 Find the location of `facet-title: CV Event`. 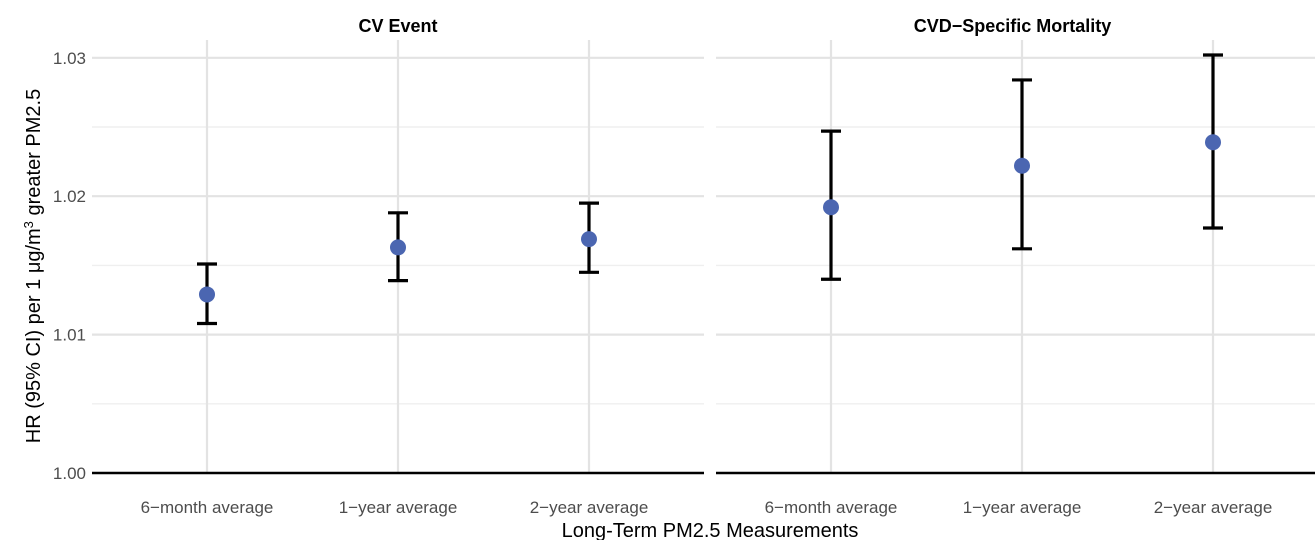

facet-title: CV Event is located at coordinates (397, 26).